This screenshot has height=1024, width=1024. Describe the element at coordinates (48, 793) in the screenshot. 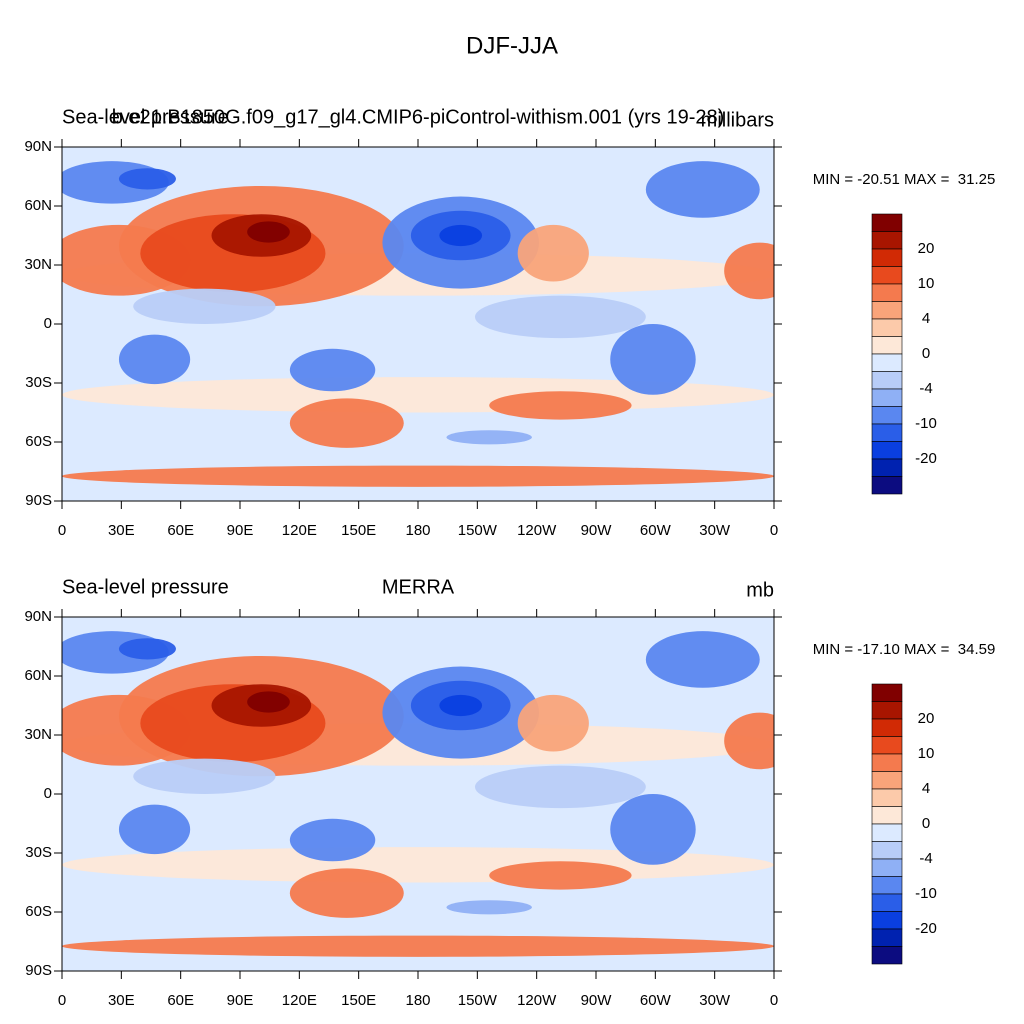

I see `y-tick-label: 0` at that location.